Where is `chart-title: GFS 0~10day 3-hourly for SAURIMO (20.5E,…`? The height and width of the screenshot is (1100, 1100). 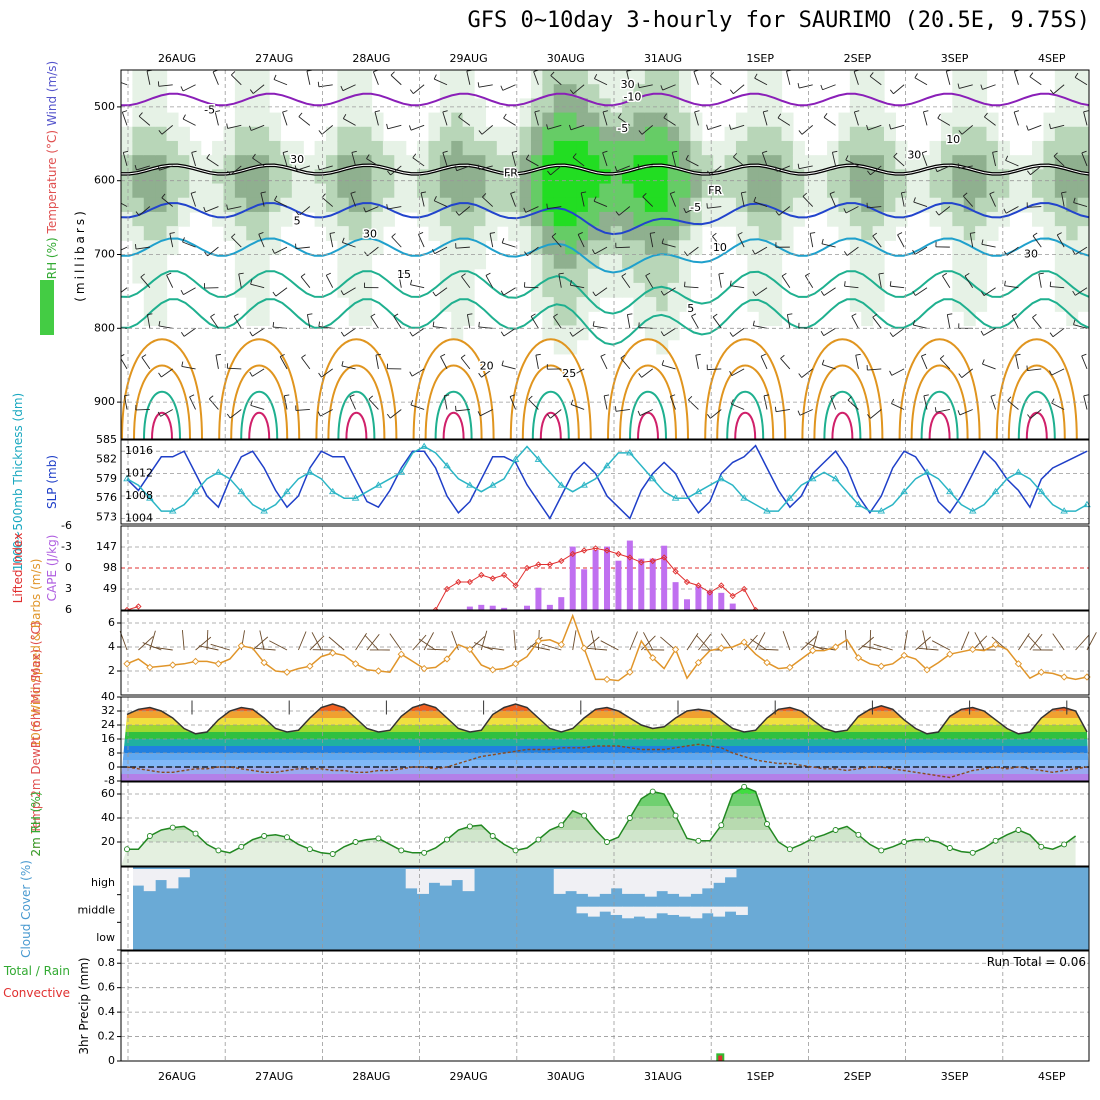 chart-title: GFS 0~10day 3-hourly for SAURIMO (20.5E,… is located at coordinates (778, 20).